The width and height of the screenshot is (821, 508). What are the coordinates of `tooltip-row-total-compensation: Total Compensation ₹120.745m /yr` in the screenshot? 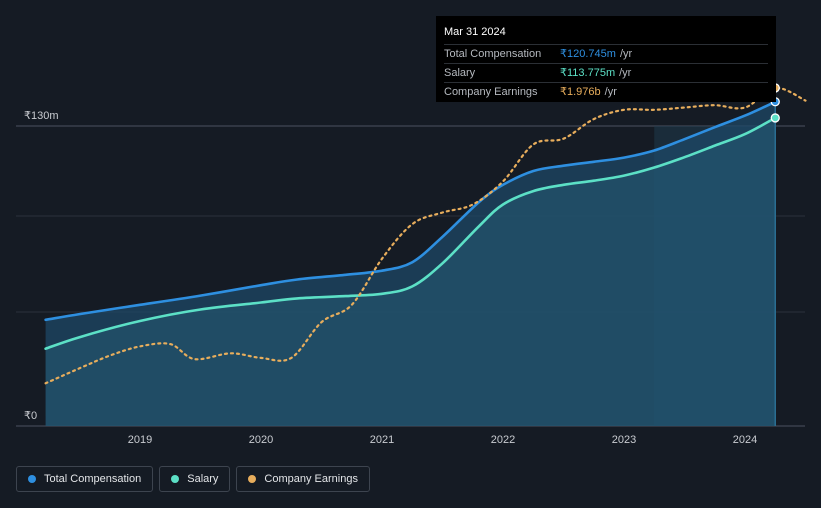 It's located at (606, 53).